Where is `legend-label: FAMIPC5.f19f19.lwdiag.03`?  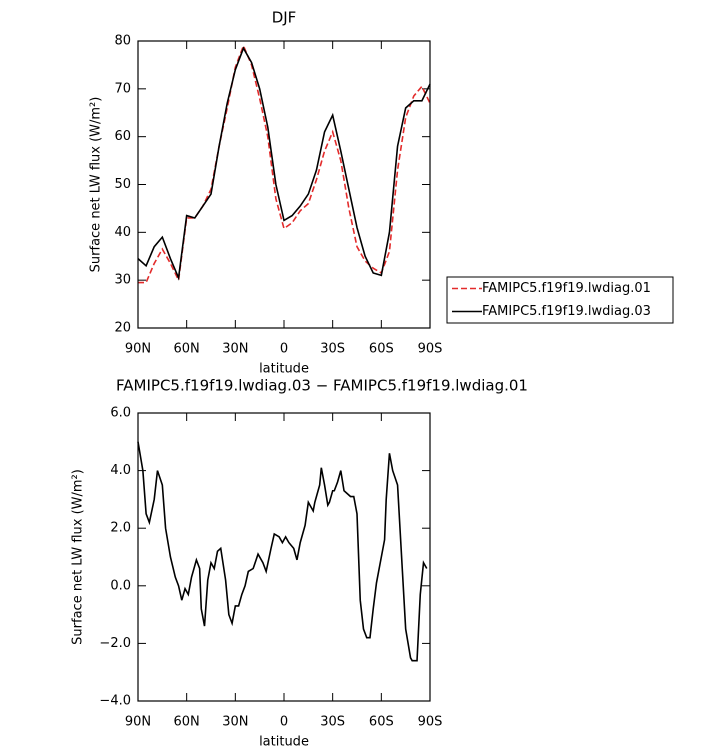 legend-label: FAMIPC5.f19f19.lwdiag.03 is located at coordinates (566, 311).